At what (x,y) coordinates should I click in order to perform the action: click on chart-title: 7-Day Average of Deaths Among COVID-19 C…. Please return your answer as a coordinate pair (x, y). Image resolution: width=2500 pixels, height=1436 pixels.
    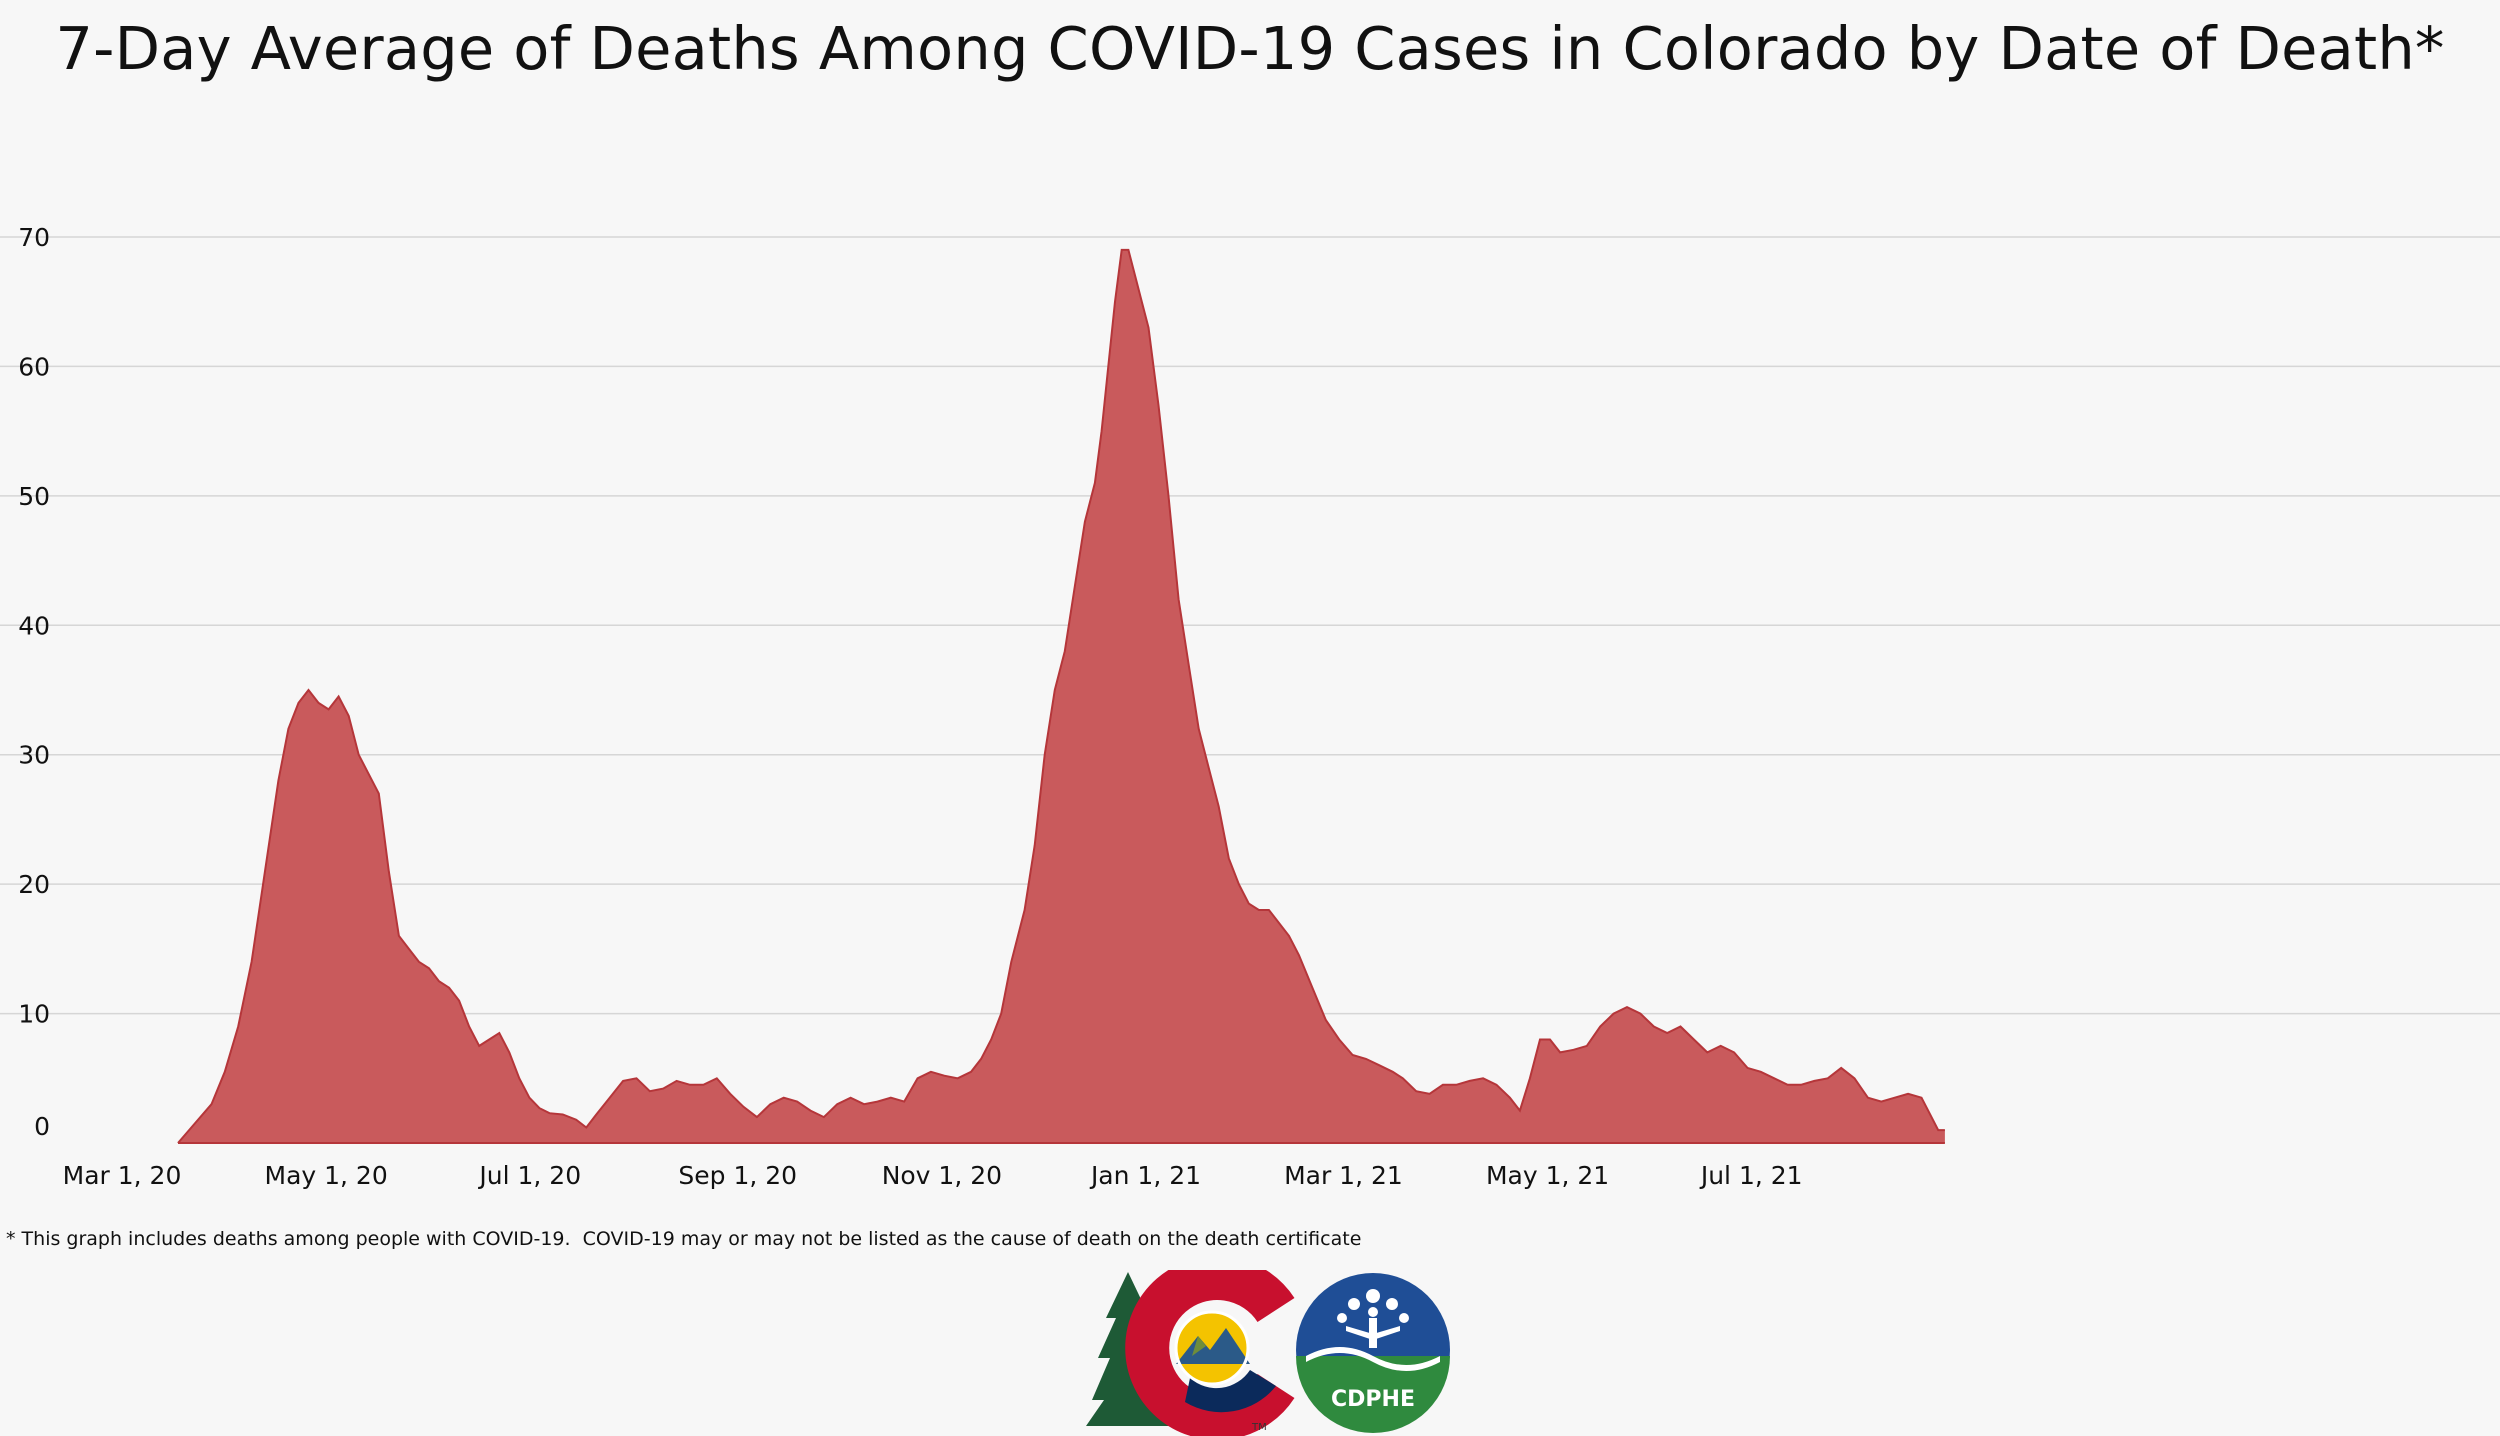
    Looking at the image, I should click on (1250, 48).